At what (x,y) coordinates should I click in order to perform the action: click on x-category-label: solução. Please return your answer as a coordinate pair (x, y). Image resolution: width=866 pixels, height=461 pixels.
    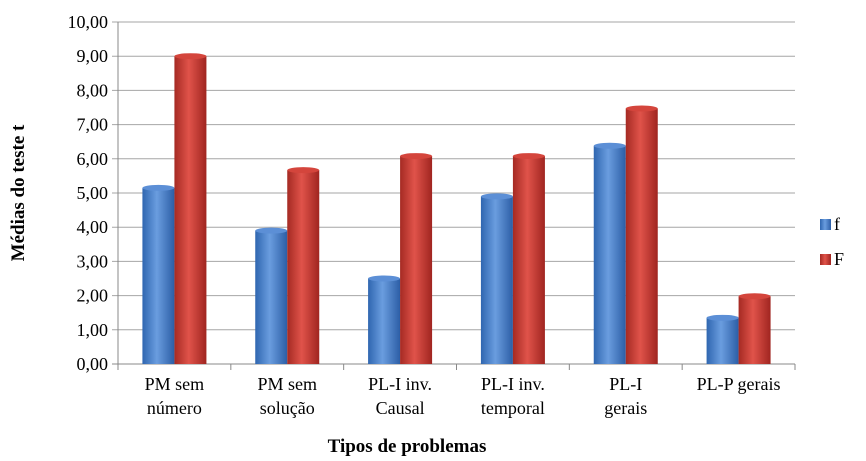
    Looking at the image, I should click on (287, 408).